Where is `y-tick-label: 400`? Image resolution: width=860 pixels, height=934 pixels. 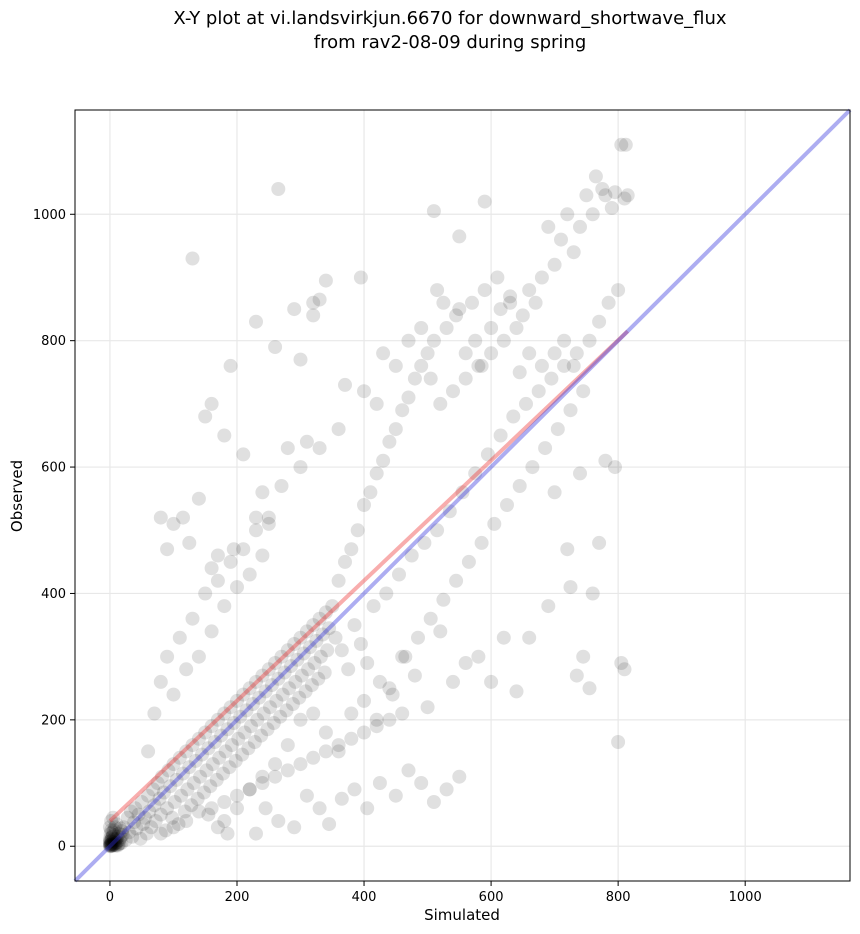
y-tick-label: 400 is located at coordinates (53, 594).